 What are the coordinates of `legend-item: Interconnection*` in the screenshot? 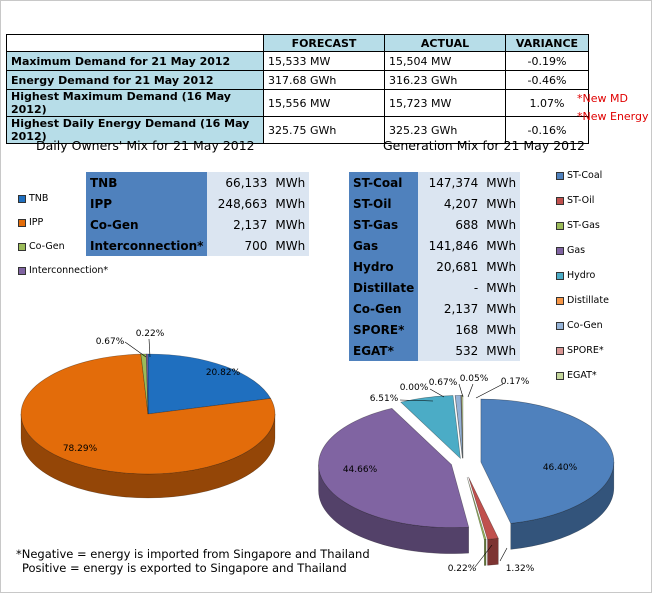 It's located at (63, 270).